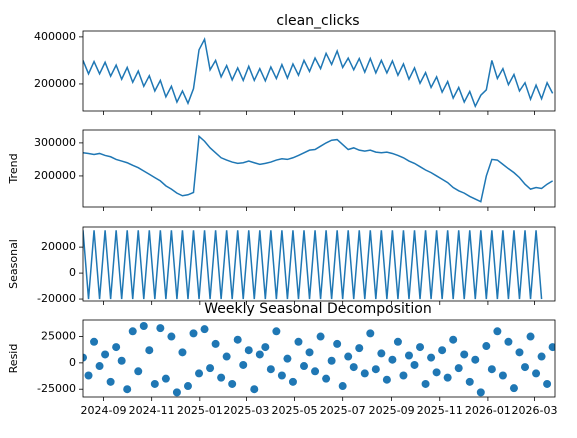  I want to click on y-tick-label: 300000, so click(55, 142).